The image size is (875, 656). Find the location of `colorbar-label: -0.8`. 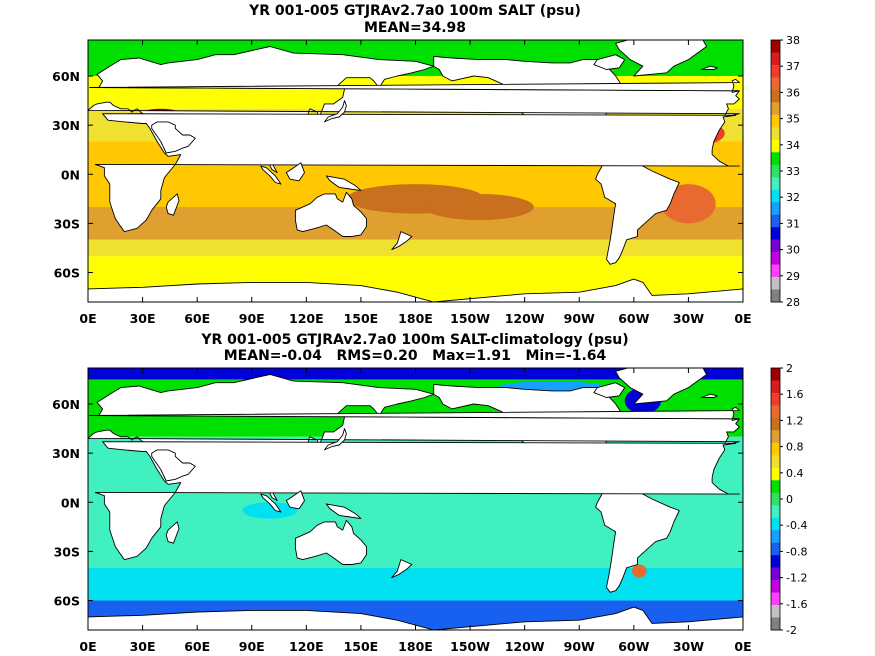

colorbar-label: -0.8 is located at coordinates (796, 551).